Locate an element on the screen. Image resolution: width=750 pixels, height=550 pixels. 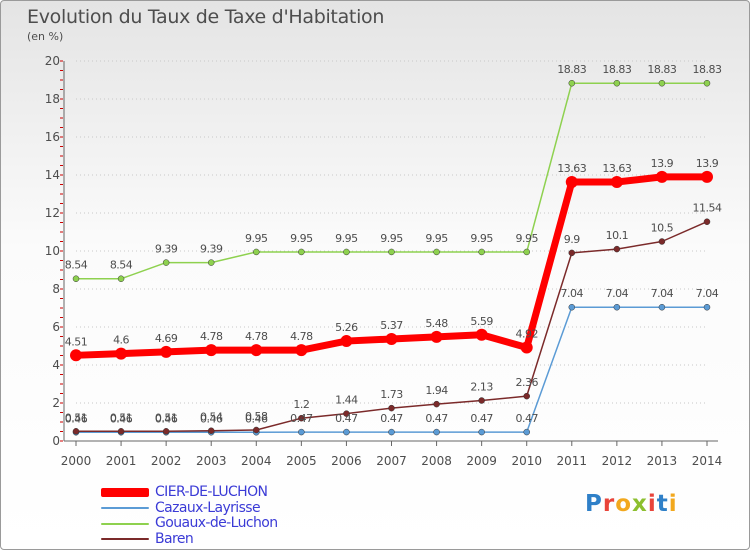
legend-item: Baren is located at coordinates (189, 539).